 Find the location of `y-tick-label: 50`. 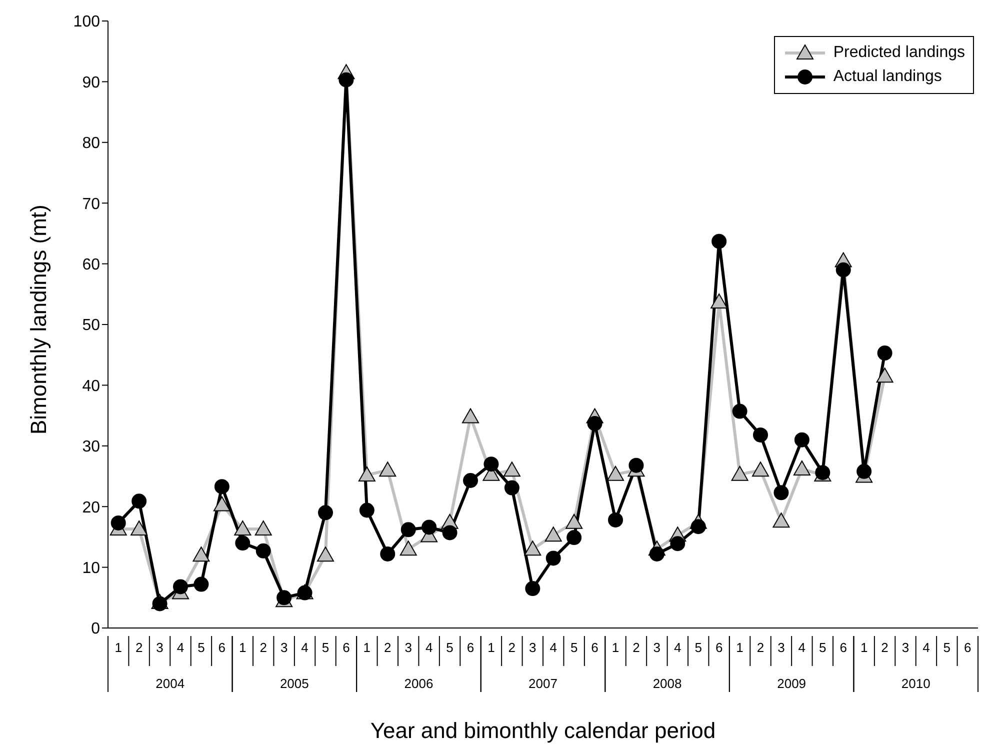

y-tick-label: 50 is located at coordinates (91, 325).